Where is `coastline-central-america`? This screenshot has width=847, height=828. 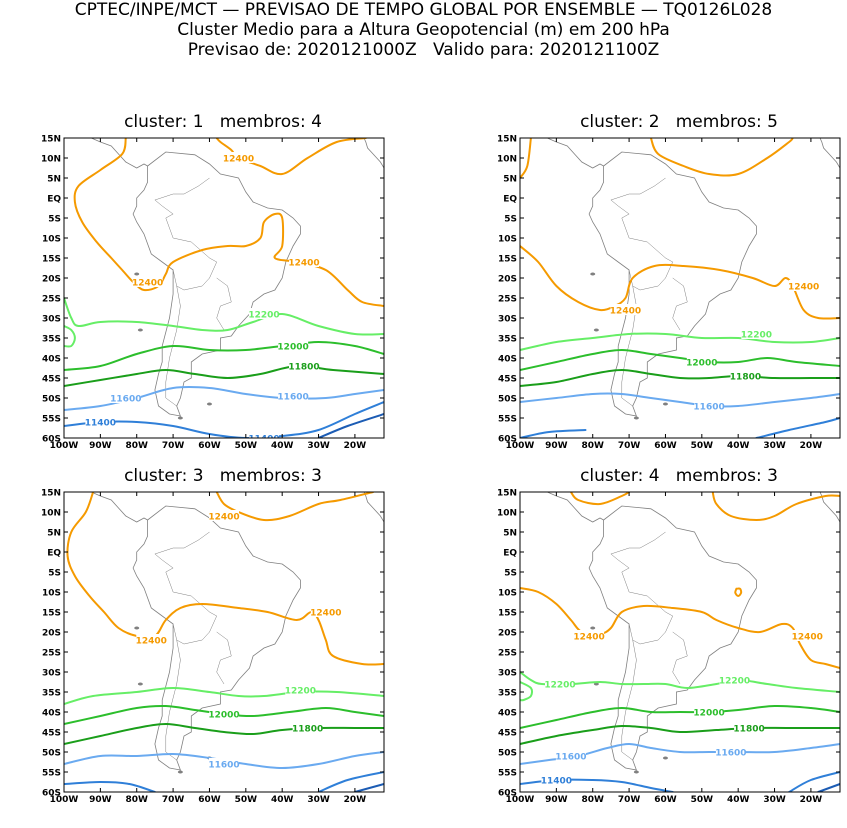
coastline-central-america is located at coordinates (575, 507).